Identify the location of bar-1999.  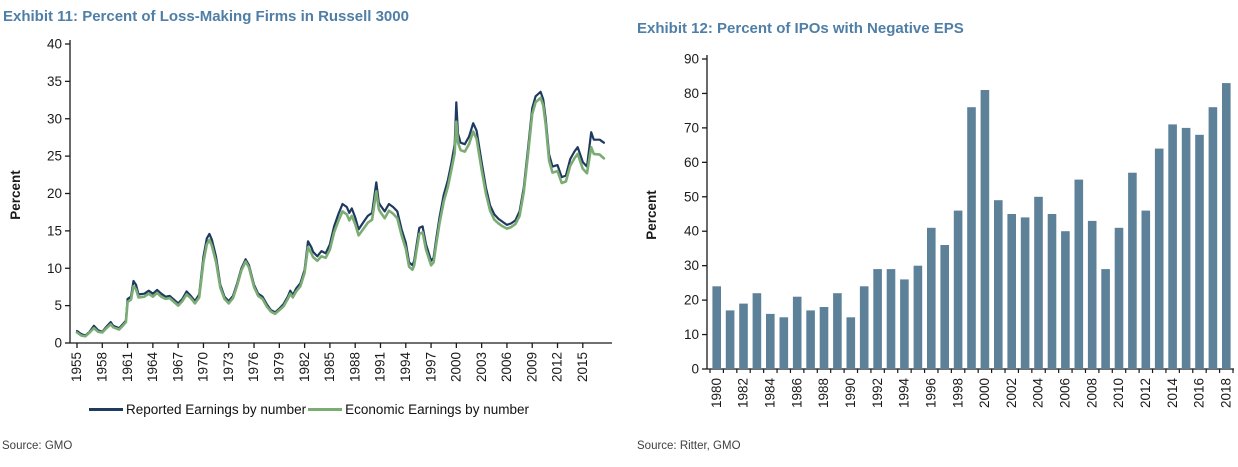
(971, 238).